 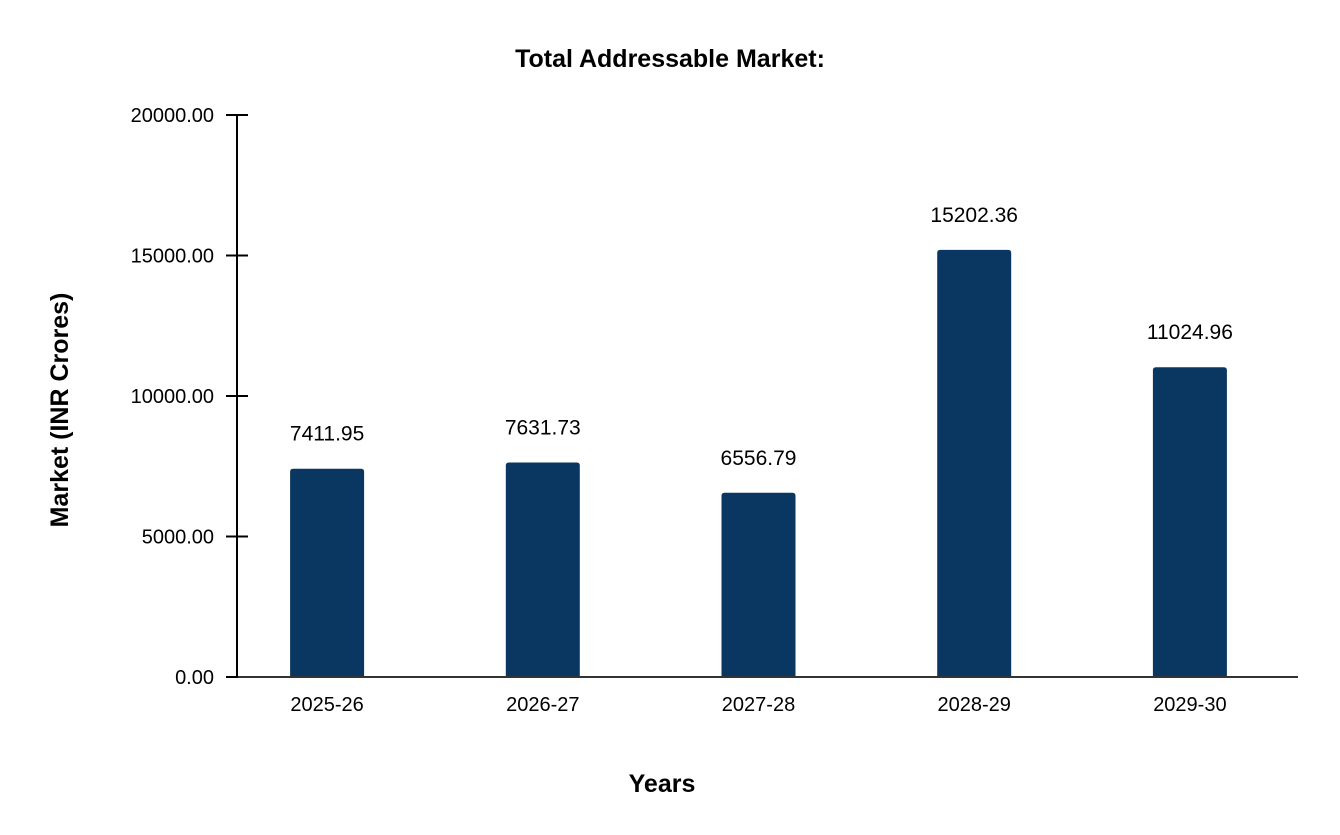 I want to click on x-tick-label: 2026-27, so click(x=542, y=705).